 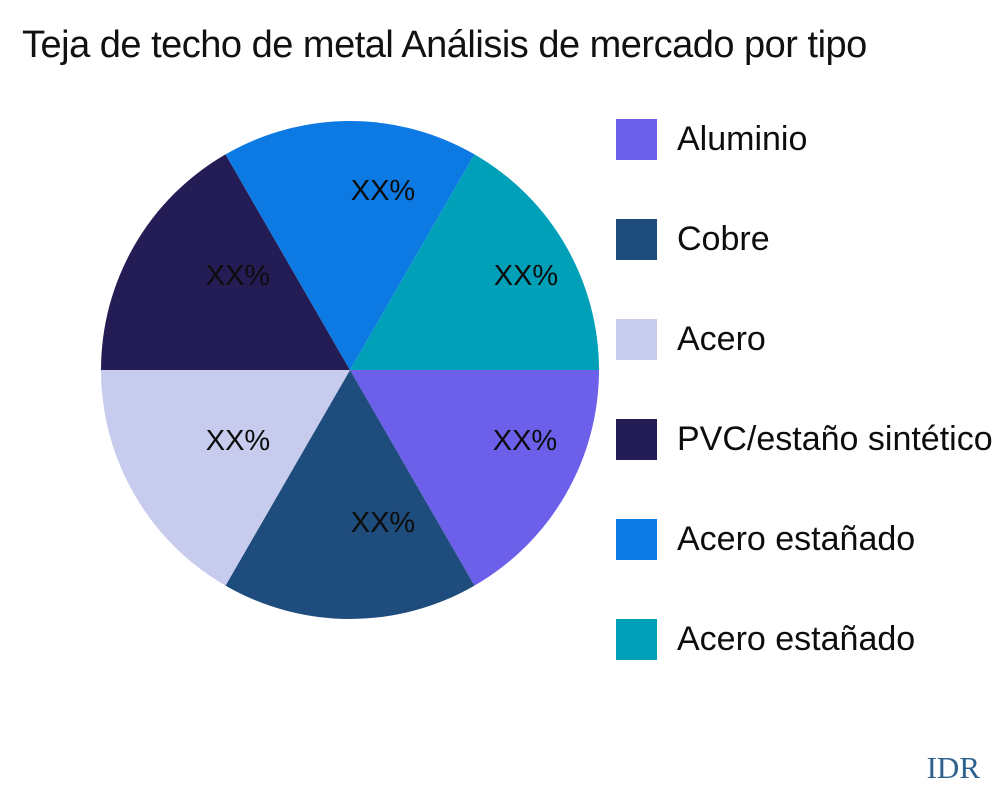 I want to click on legend-item-3-pvc-estano-sintetico: PVC/estaño sintético, so click(x=804, y=439).